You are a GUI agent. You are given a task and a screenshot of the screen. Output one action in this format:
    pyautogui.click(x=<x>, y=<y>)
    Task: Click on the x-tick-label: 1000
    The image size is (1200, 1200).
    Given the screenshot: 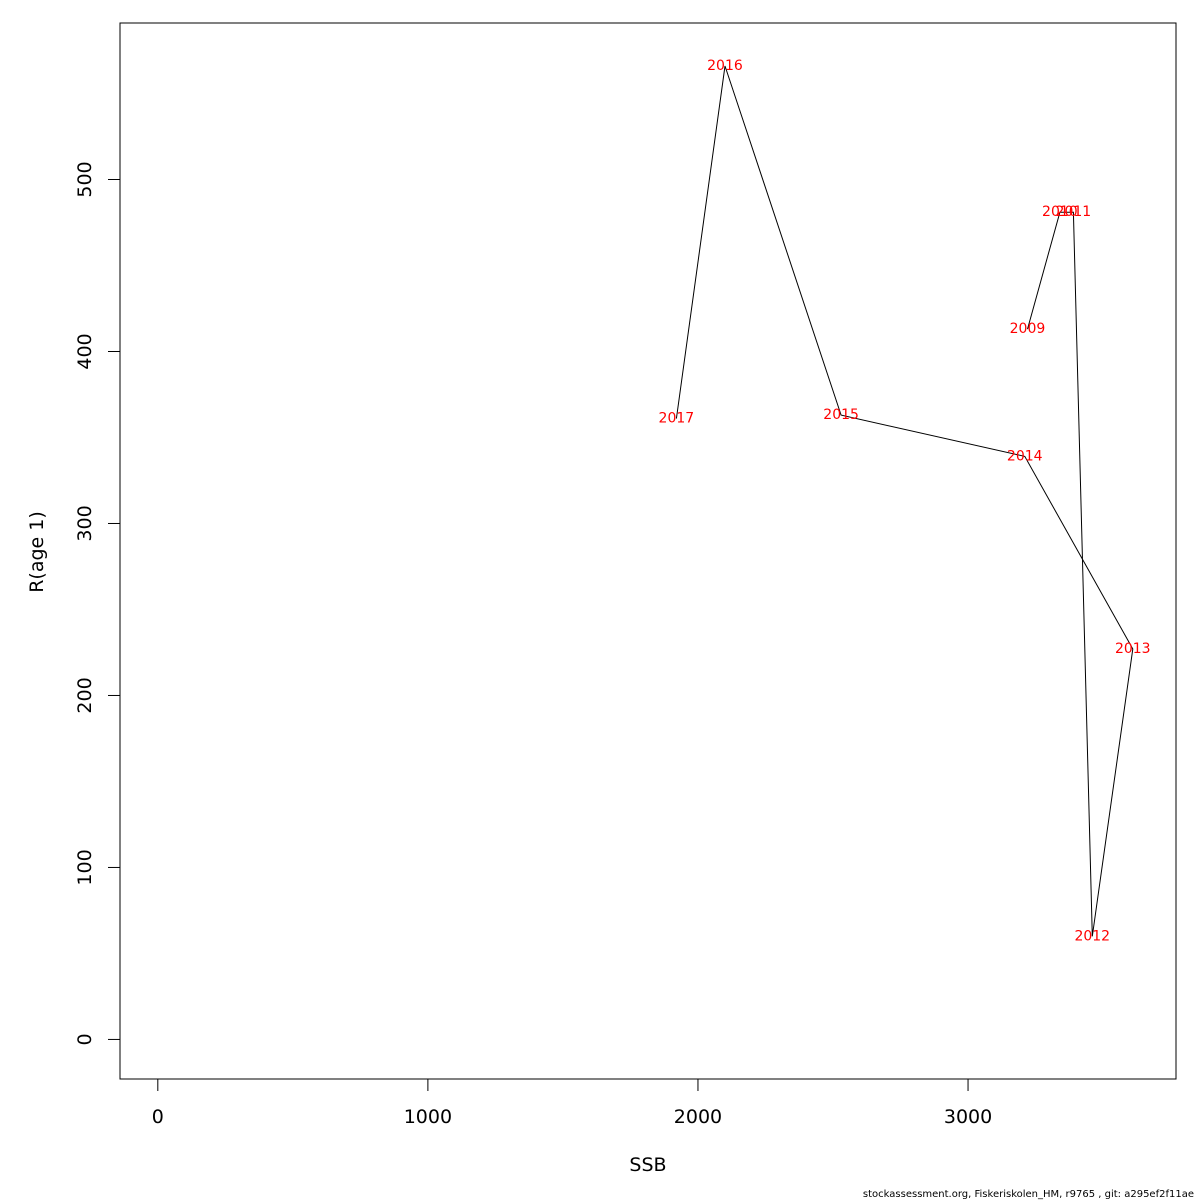 What is the action you would take?
    pyautogui.click(x=428, y=1117)
    